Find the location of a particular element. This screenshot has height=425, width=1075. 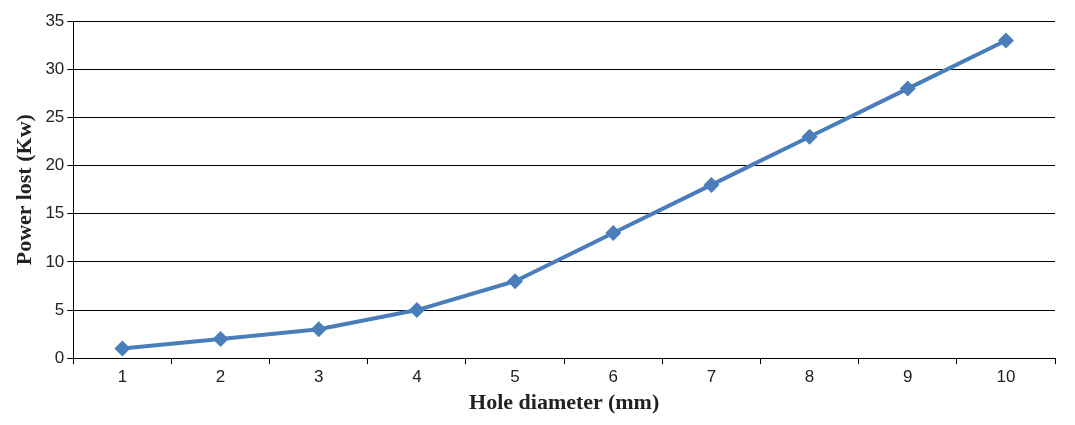

y-axis-title: Power lost (Kw) is located at coordinates (23, 190).